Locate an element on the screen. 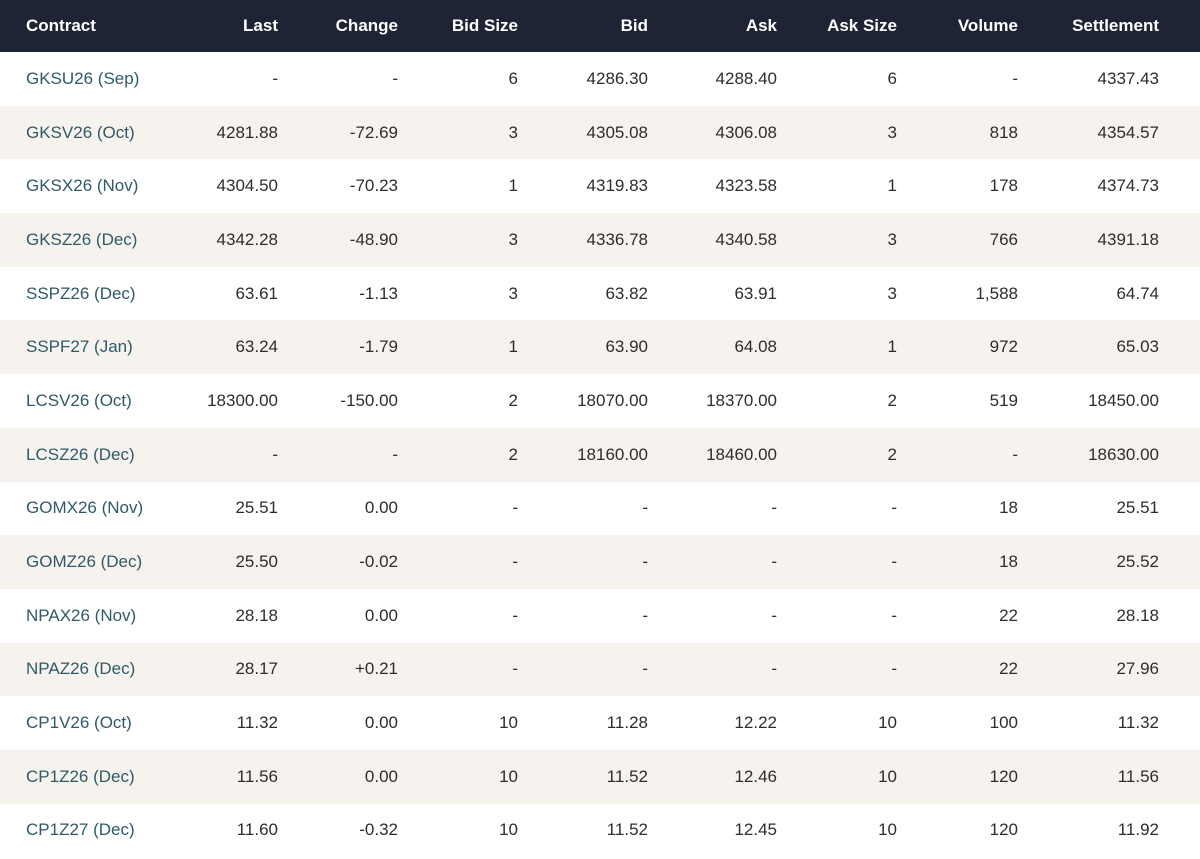  cell-bid-size: 2 is located at coordinates (513, 400).